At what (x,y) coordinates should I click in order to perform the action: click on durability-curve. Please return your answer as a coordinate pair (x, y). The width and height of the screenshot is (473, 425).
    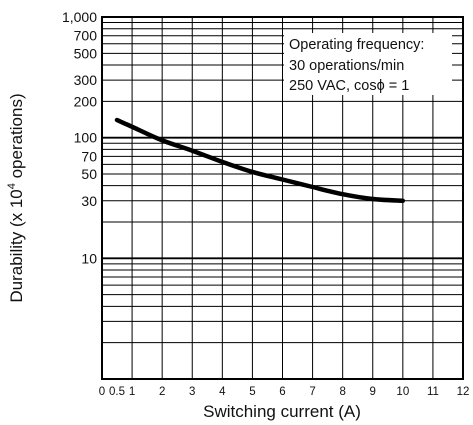
    Looking at the image, I should click on (260, 160).